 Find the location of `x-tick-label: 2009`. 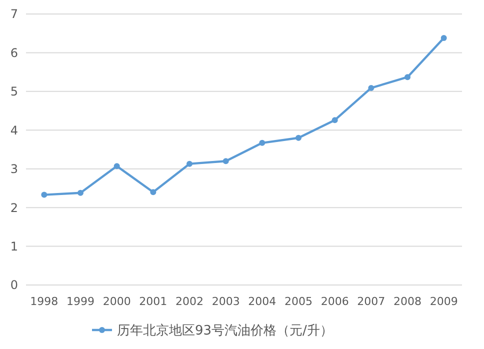

x-tick-label: 2009 is located at coordinates (444, 301).